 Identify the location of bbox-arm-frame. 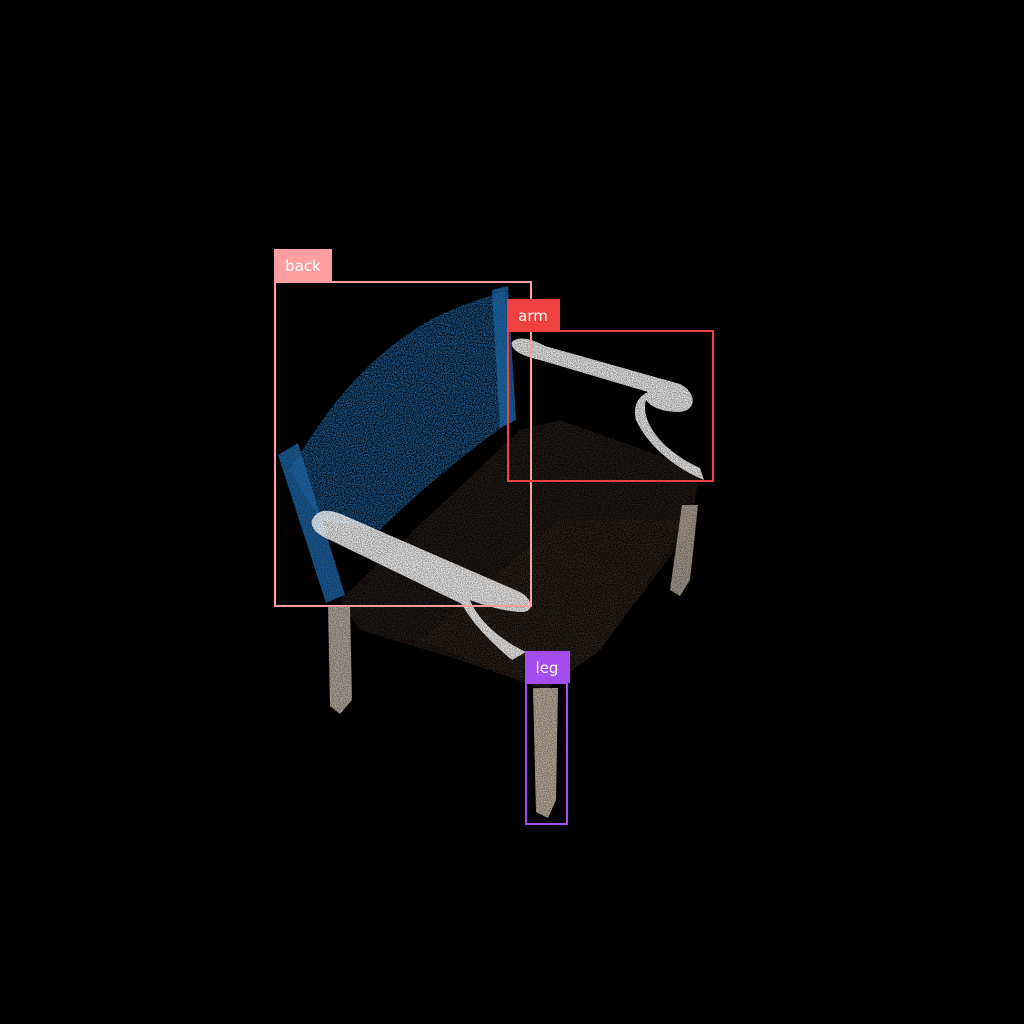
(610, 406).